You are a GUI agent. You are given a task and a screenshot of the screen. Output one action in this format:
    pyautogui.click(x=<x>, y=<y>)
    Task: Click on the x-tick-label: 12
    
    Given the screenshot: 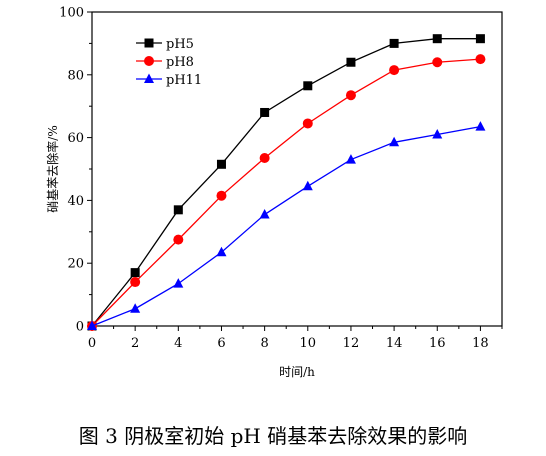 What is the action you would take?
    pyautogui.click(x=351, y=343)
    